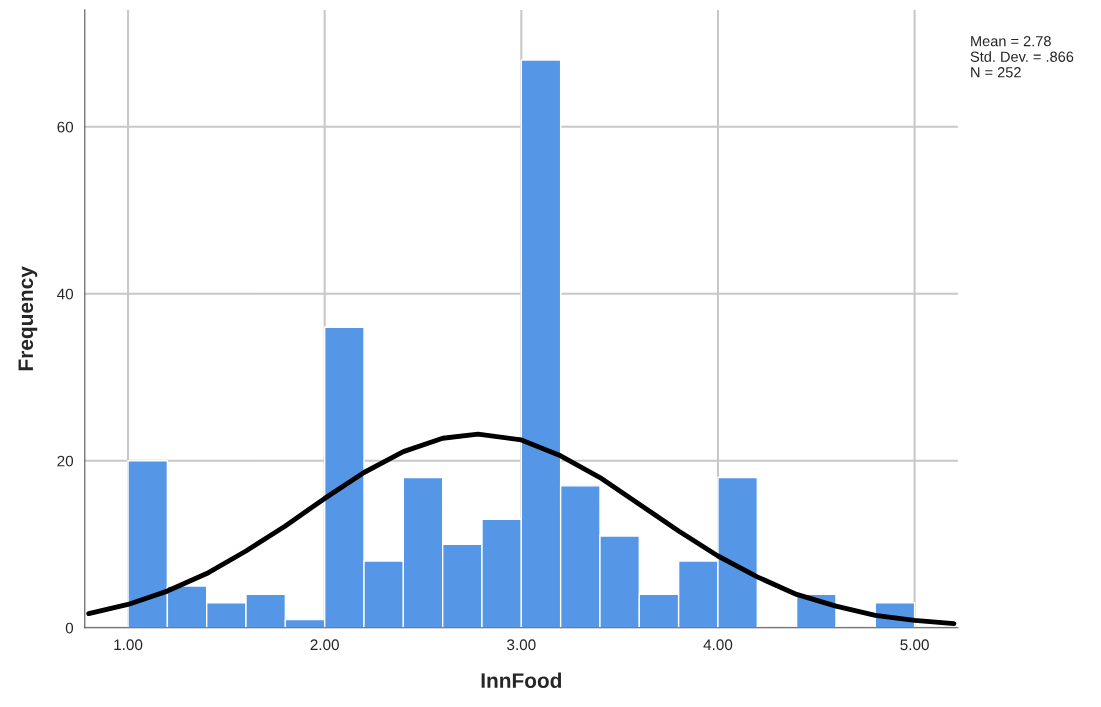 This screenshot has width=1101, height=707. I want to click on y-tick-label: 0, so click(69, 628).